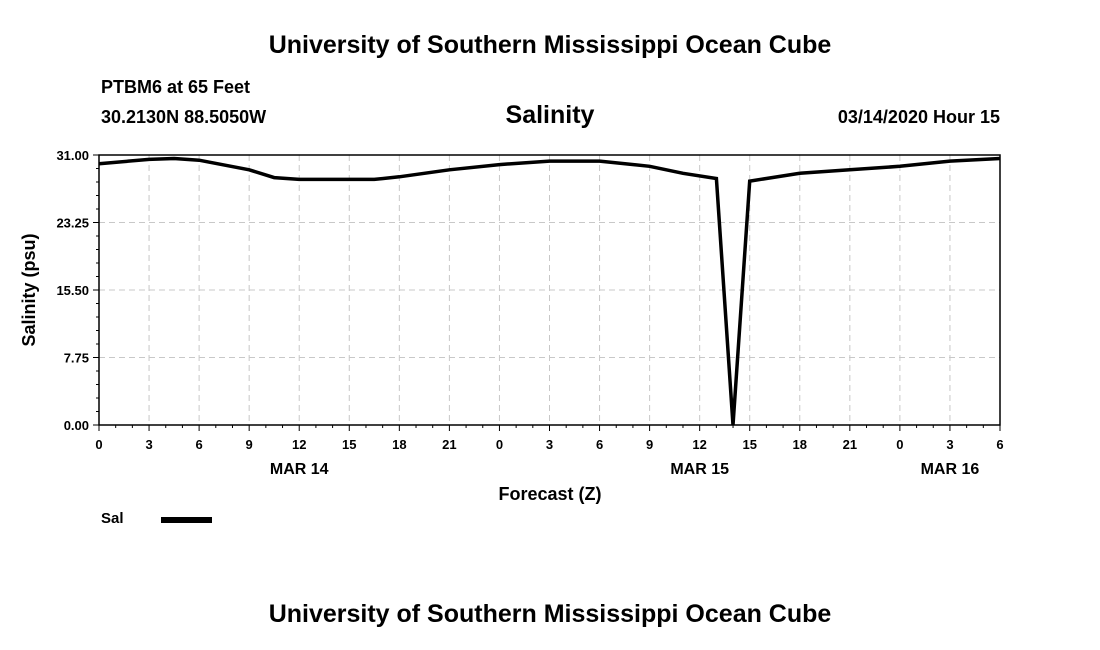  I want to click on y-tick-label: 0.00, so click(76, 425).